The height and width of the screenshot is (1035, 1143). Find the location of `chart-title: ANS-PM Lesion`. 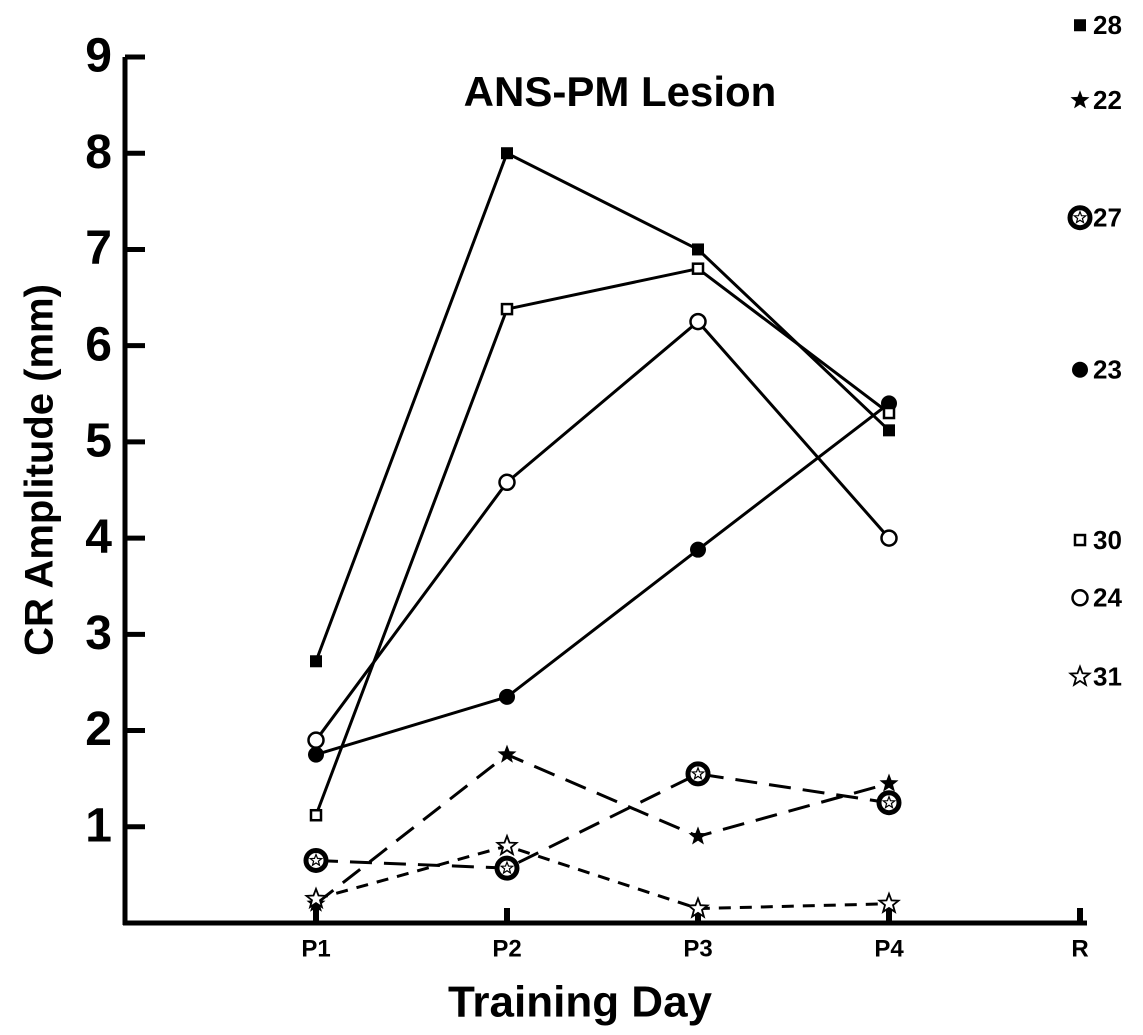

chart-title: ANS-PM Lesion is located at coordinates (620, 91).